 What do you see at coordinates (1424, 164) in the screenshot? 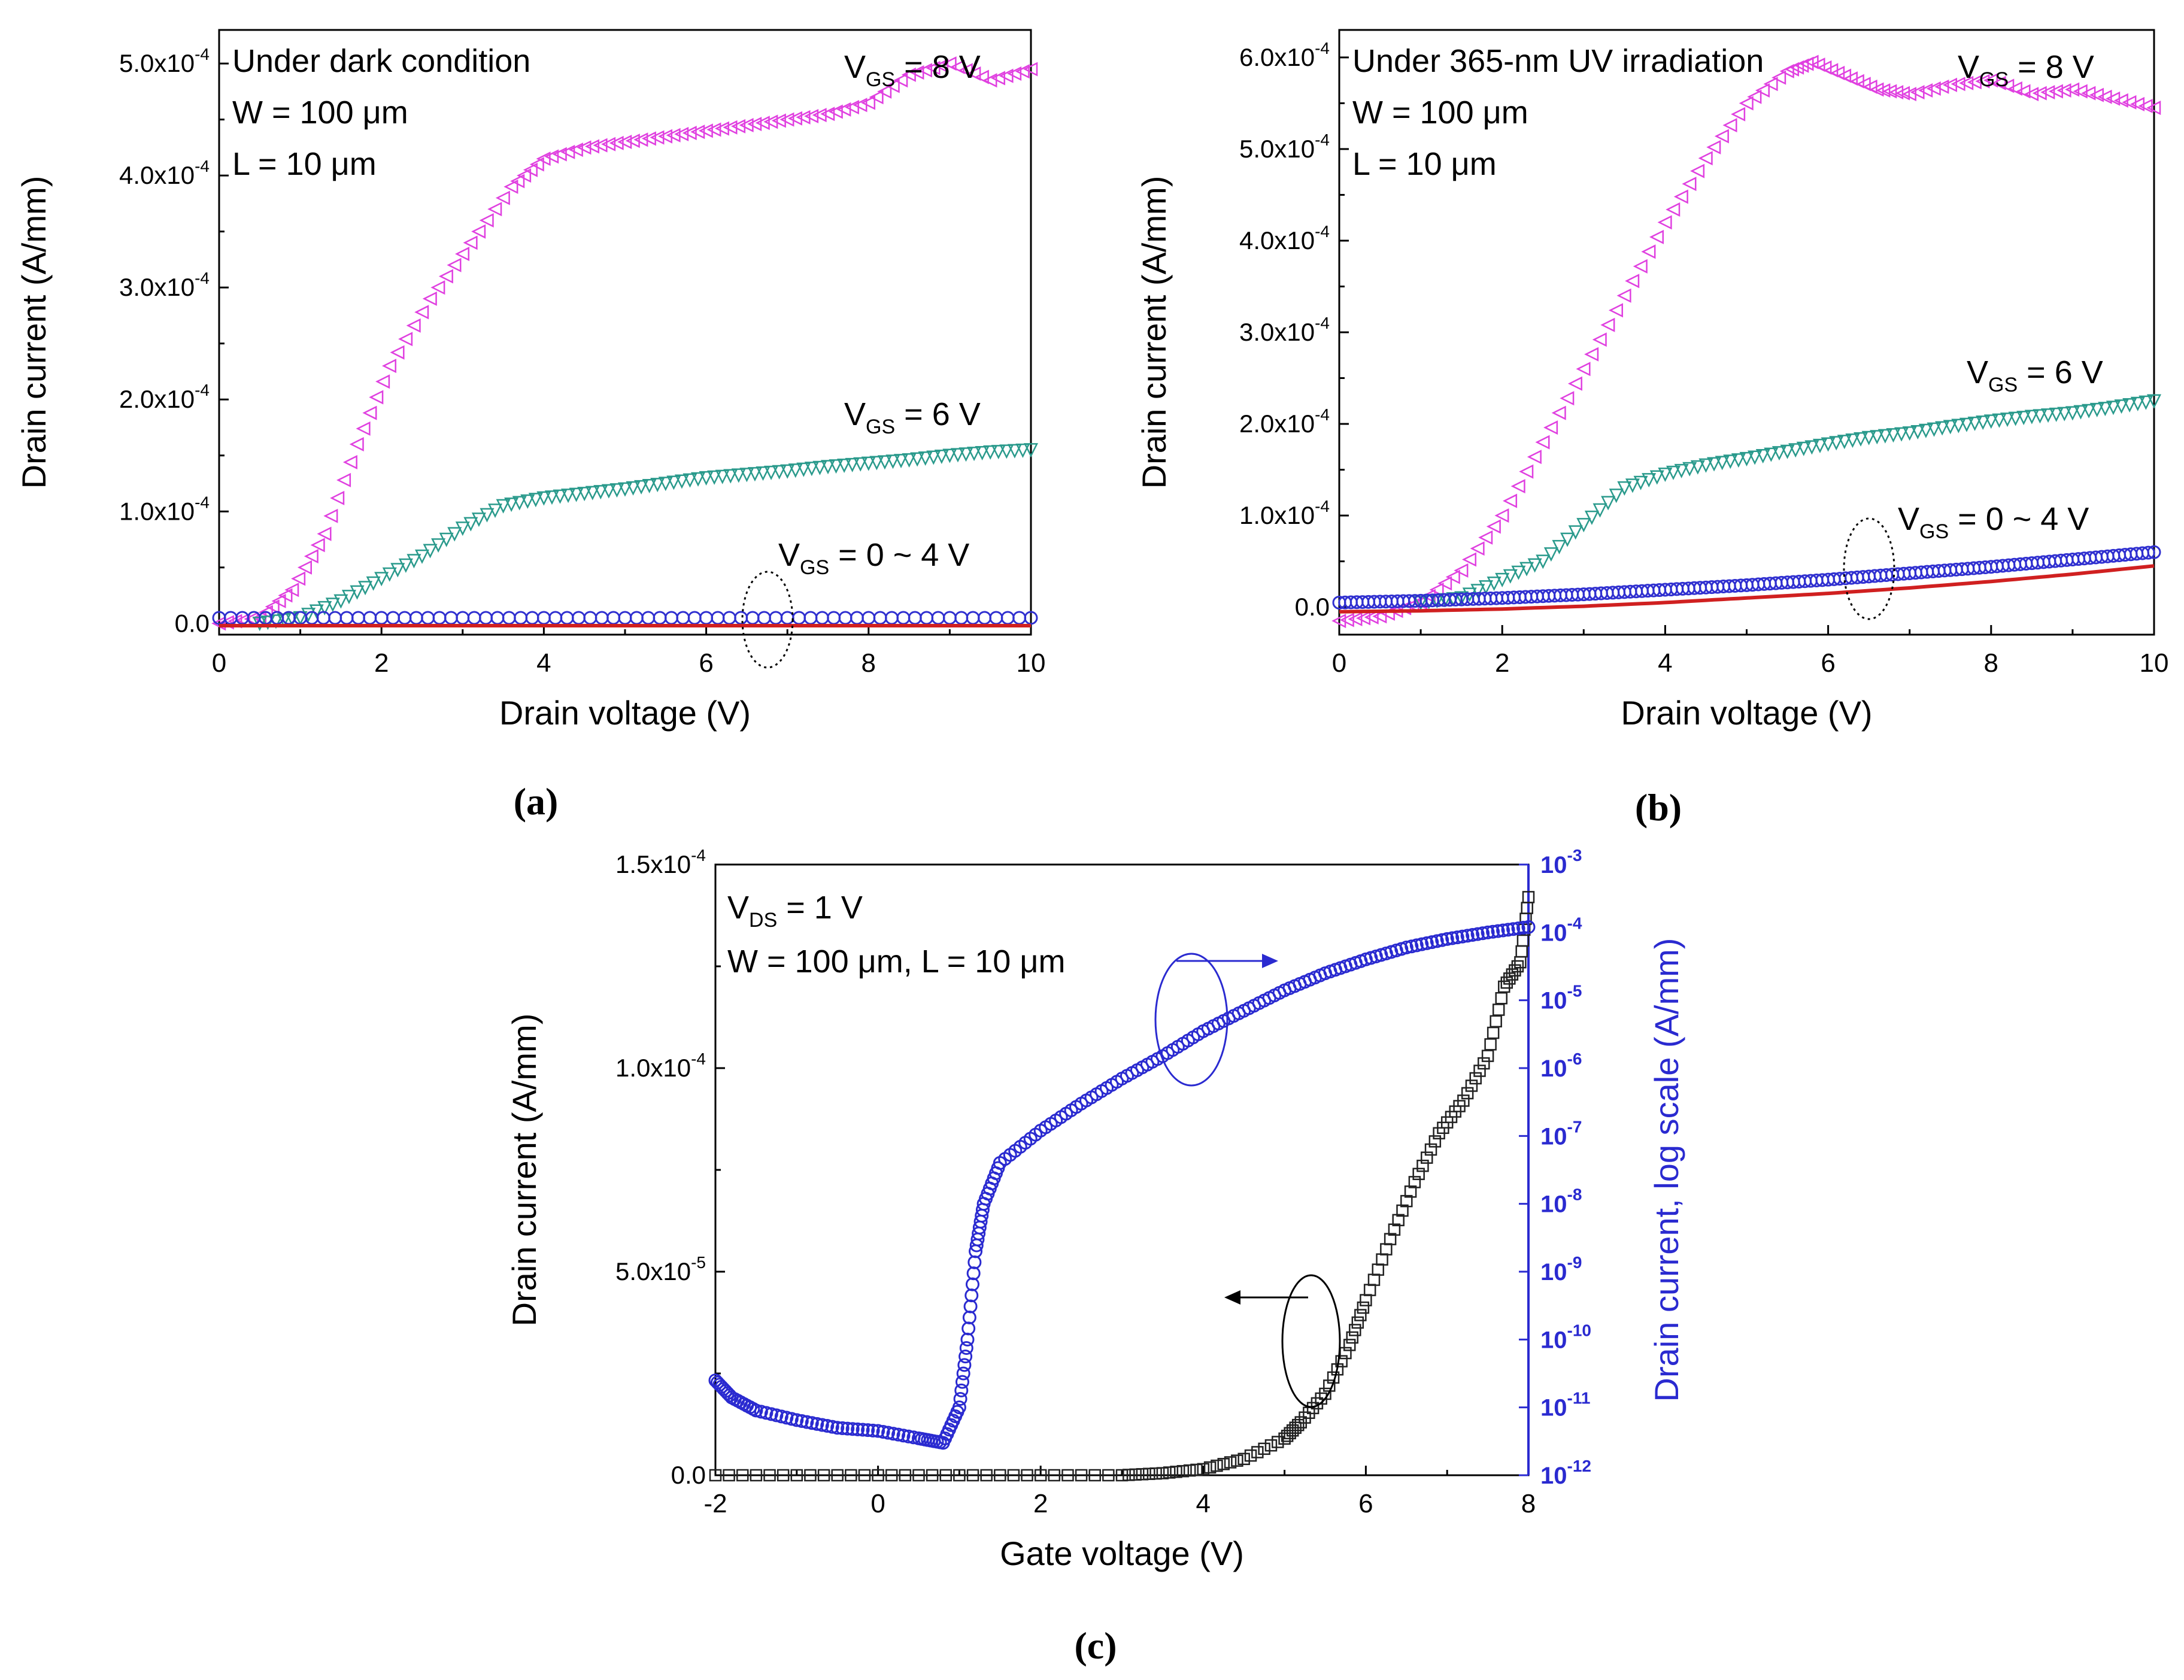
I see `annotation-2: L = 10 μm` at bounding box center [1424, 164].